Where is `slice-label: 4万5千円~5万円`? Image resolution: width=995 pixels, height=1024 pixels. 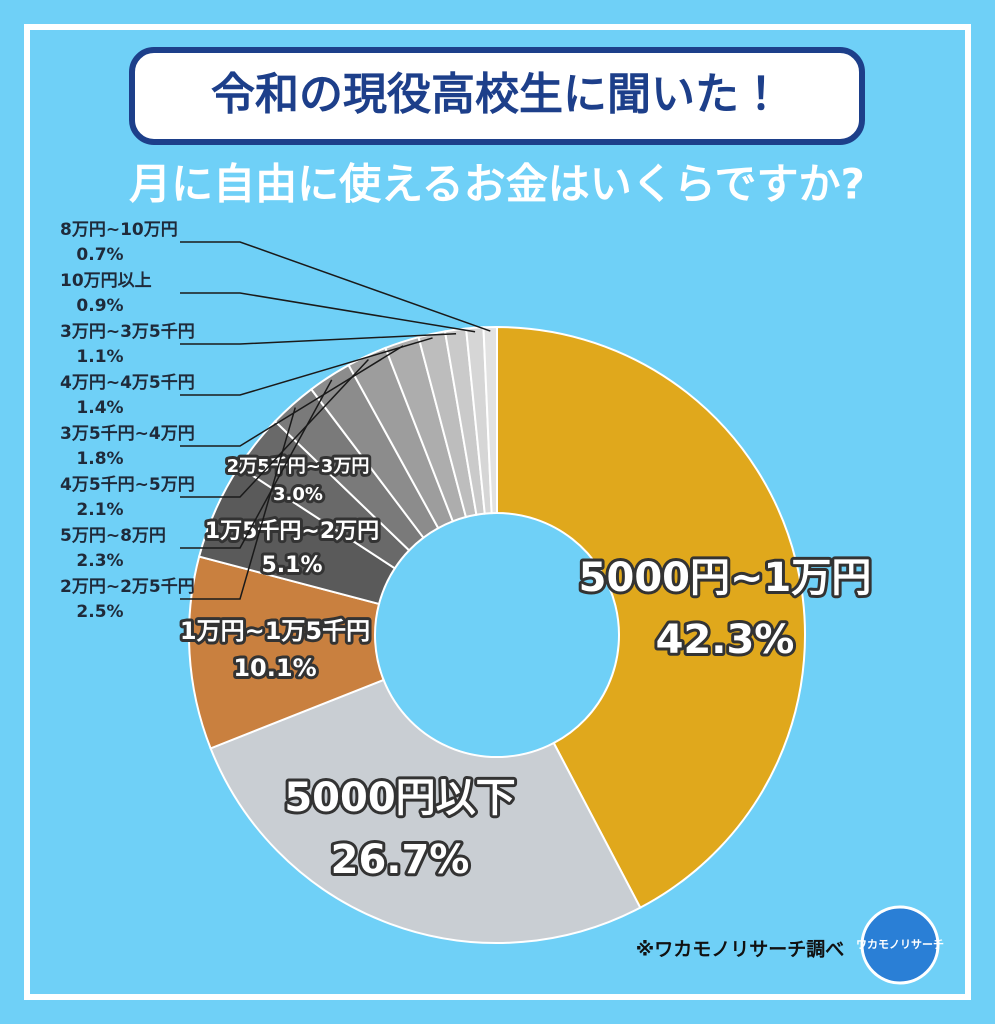
slice-label: 4万5千円~5万円 is located at coordinates (127, 485).